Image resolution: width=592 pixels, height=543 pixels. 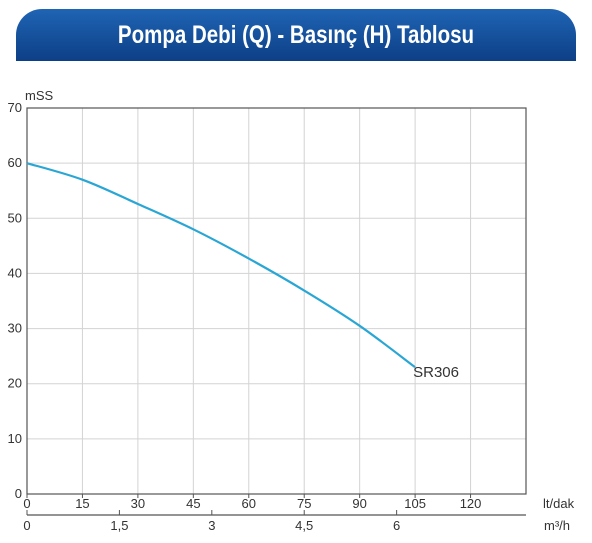 I want to click on x2-tick-label: 4,5, so click(x=304, y=525).